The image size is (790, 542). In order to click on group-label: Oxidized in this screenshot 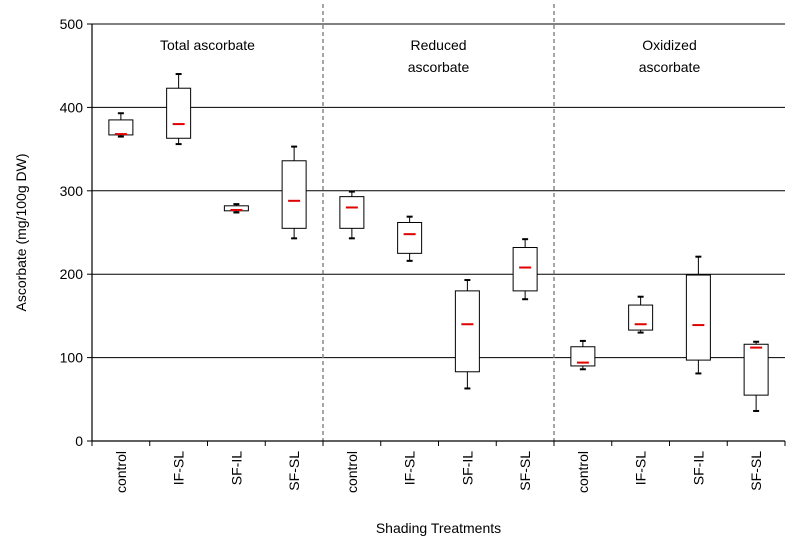, I will do `click(669, 45)`.